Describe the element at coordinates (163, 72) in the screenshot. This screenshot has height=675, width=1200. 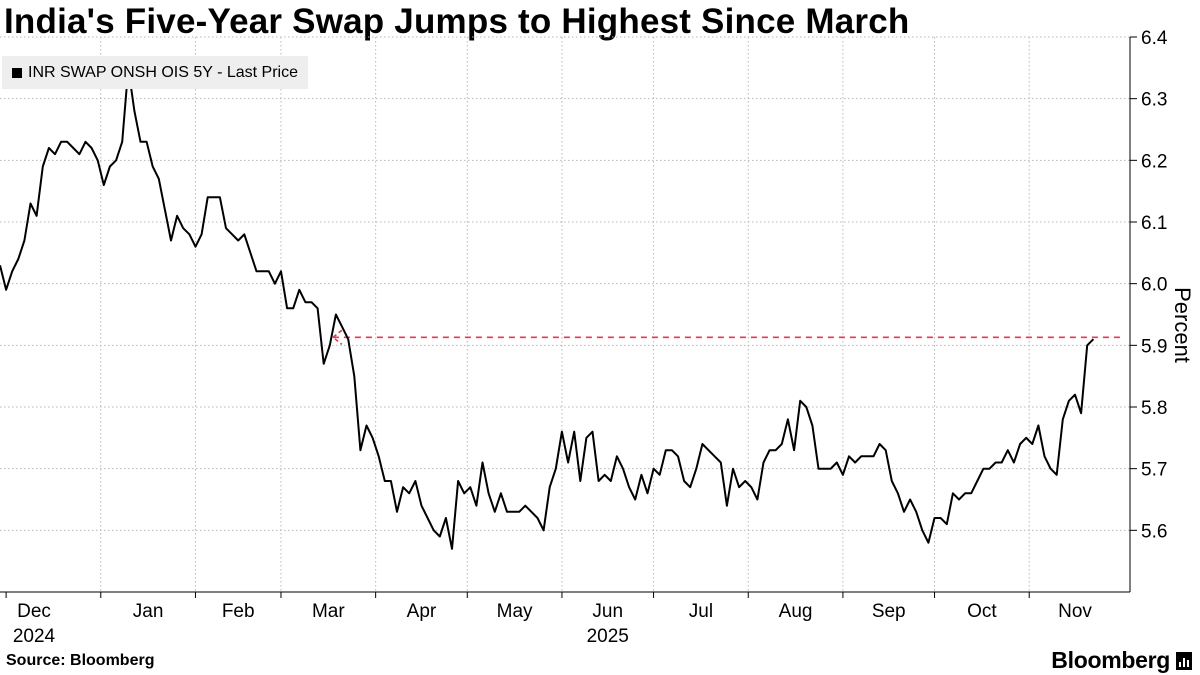
I see `legend-label: INR SWAP ONSH OIS 5Y - Last Price` at that location.